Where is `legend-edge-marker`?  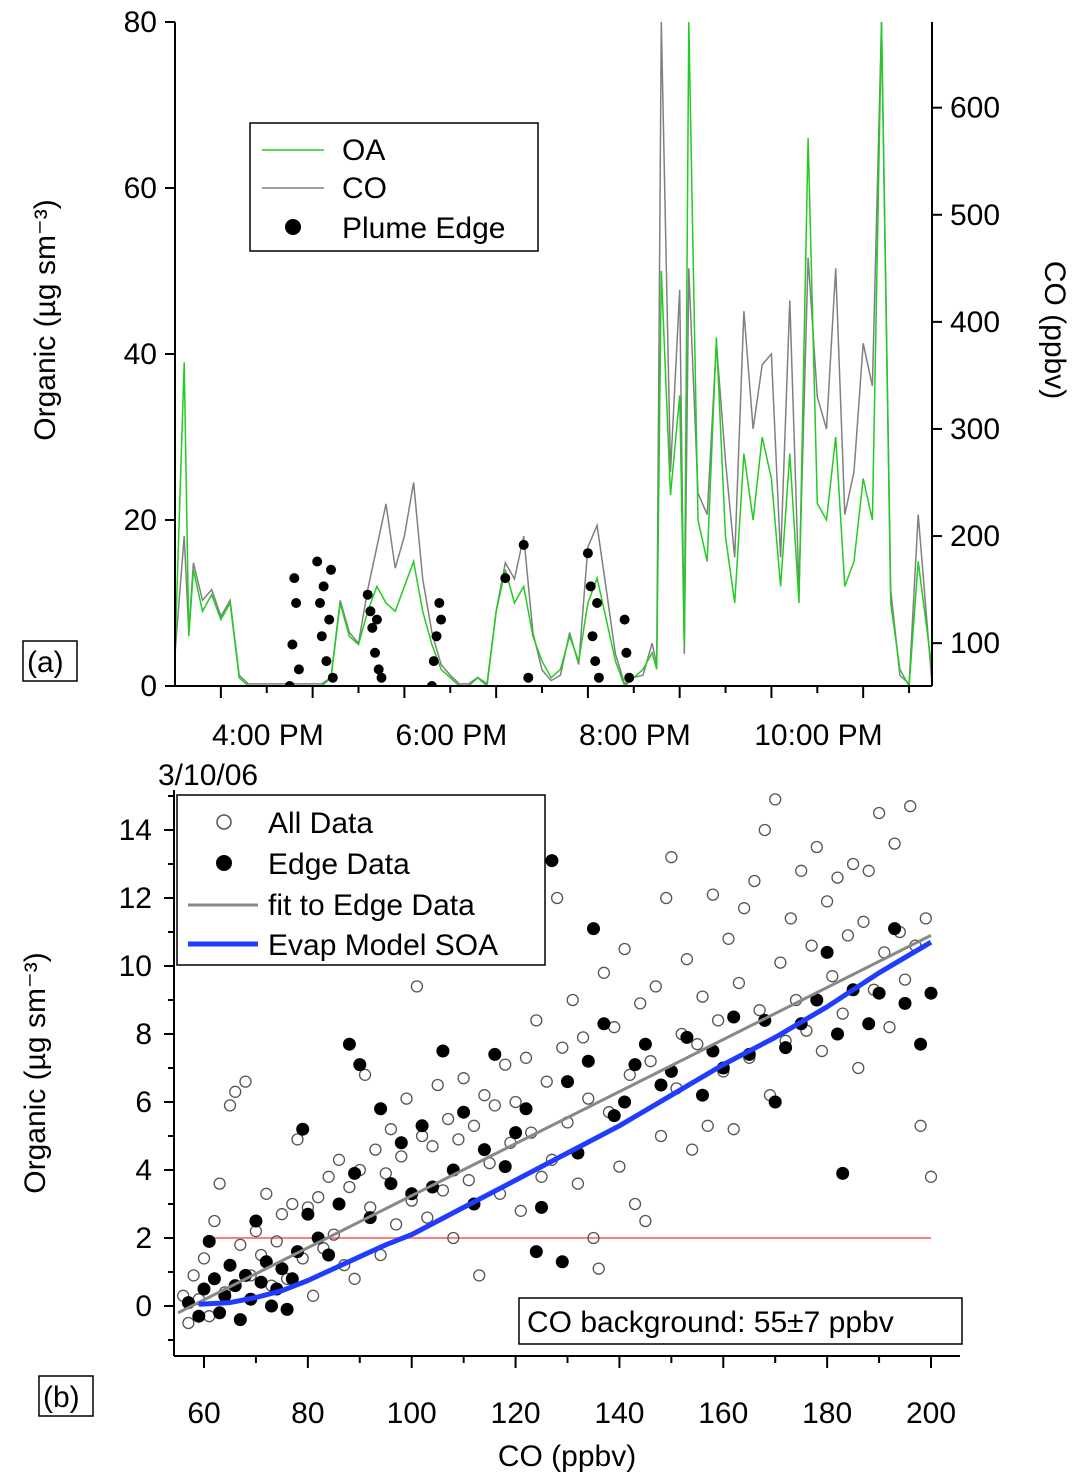 legend-edge-marker is located at coordinates (293, 227).